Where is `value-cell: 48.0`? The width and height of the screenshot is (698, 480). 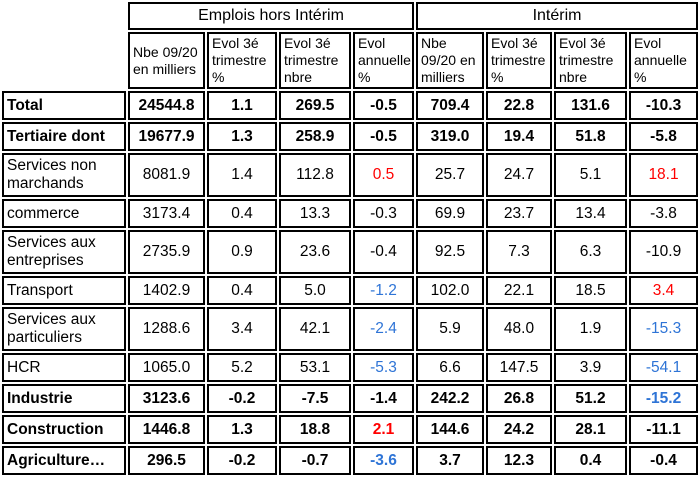 value-cell: 48.0 is located at coordinates (519, 329).